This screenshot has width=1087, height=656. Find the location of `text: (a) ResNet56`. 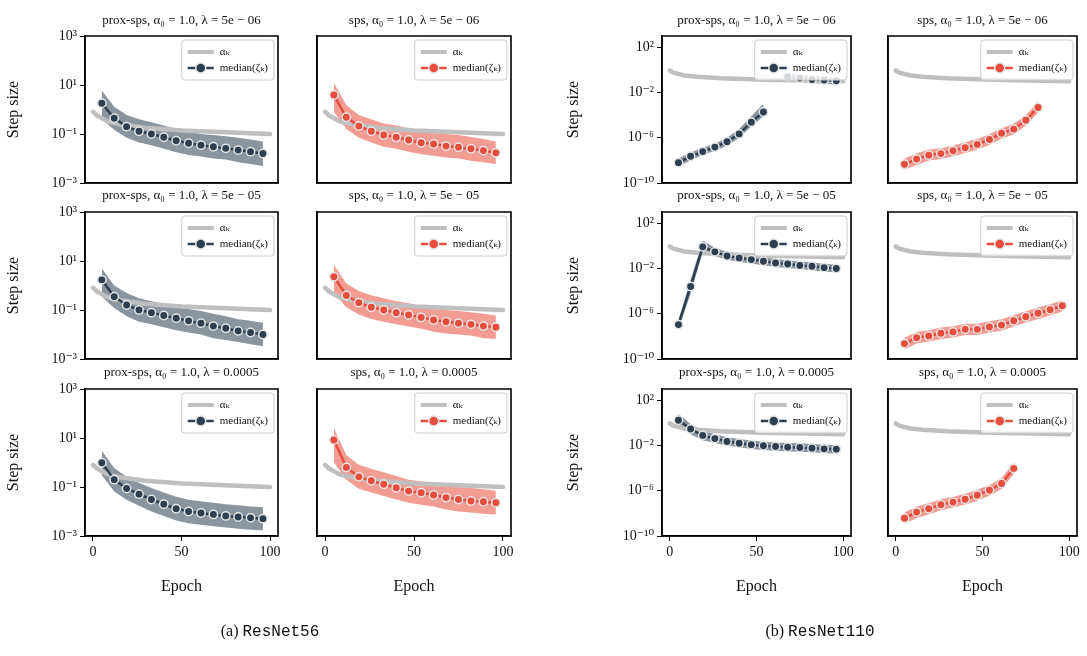

text: (a) ResNet56 is located at coordinates (270, 631).